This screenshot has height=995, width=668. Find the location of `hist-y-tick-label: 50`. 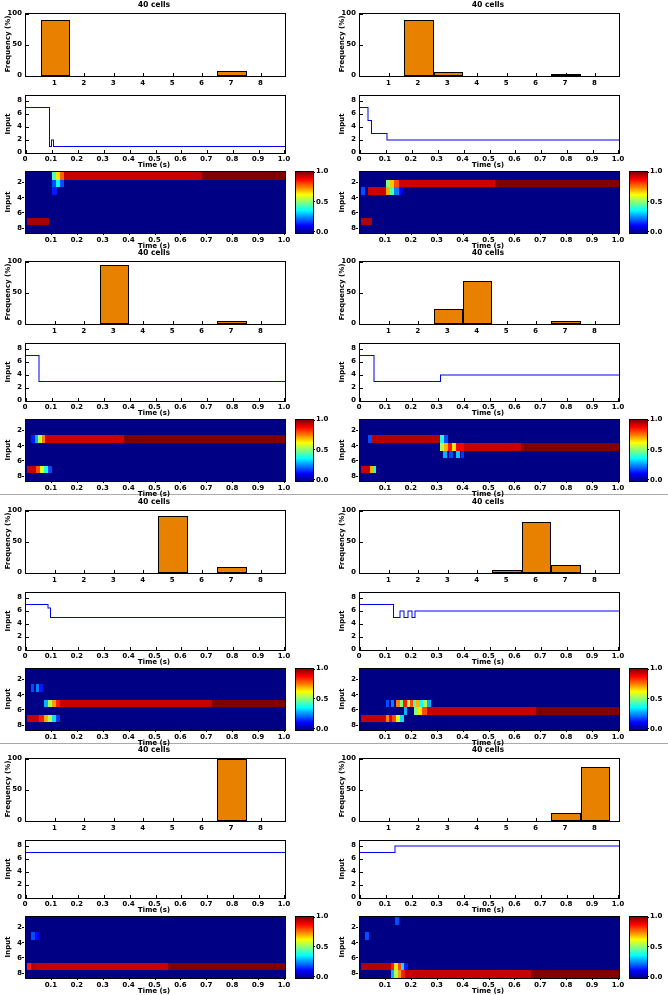

hist-y-tick-label: 50 is located at coordinates (351, 541).